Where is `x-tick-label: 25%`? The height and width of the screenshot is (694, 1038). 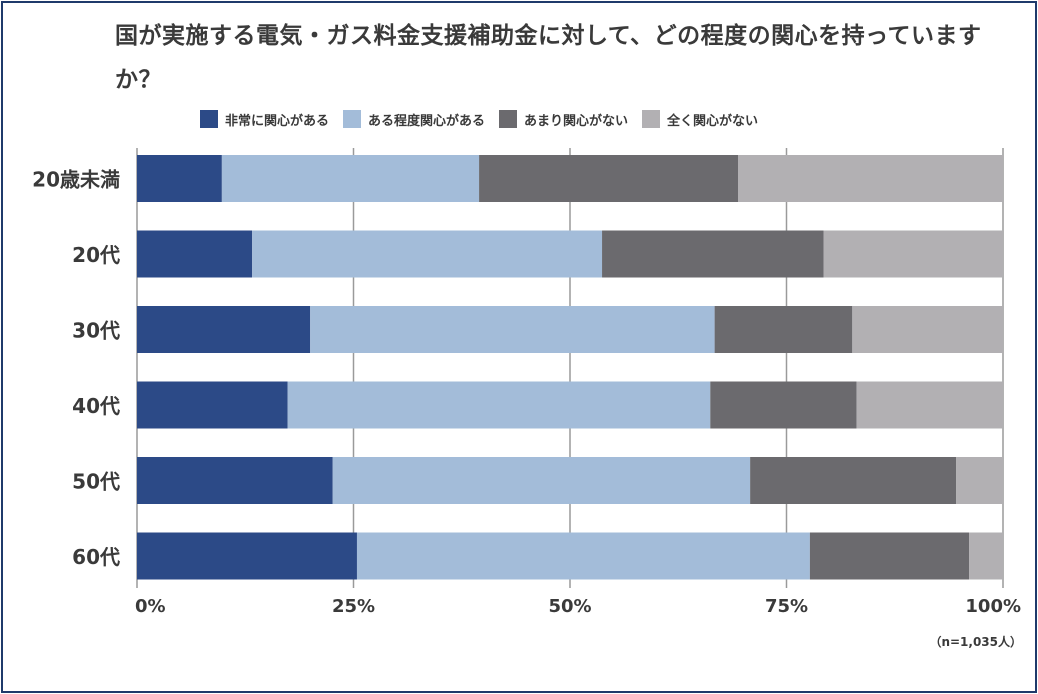
x-tick-label: 25% is located at coordinates (353, 606).